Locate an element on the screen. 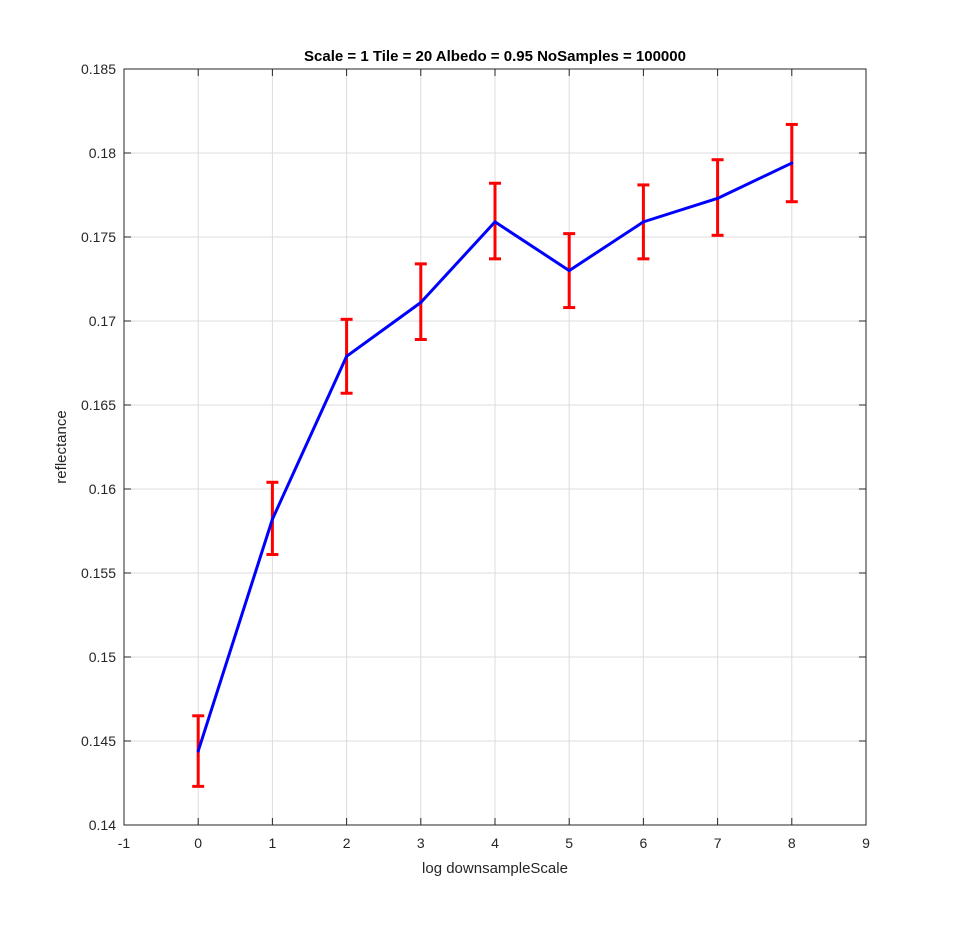 The image size is (958, 926). y-tick-label: 0.17 is located at coordinates (102, 321).